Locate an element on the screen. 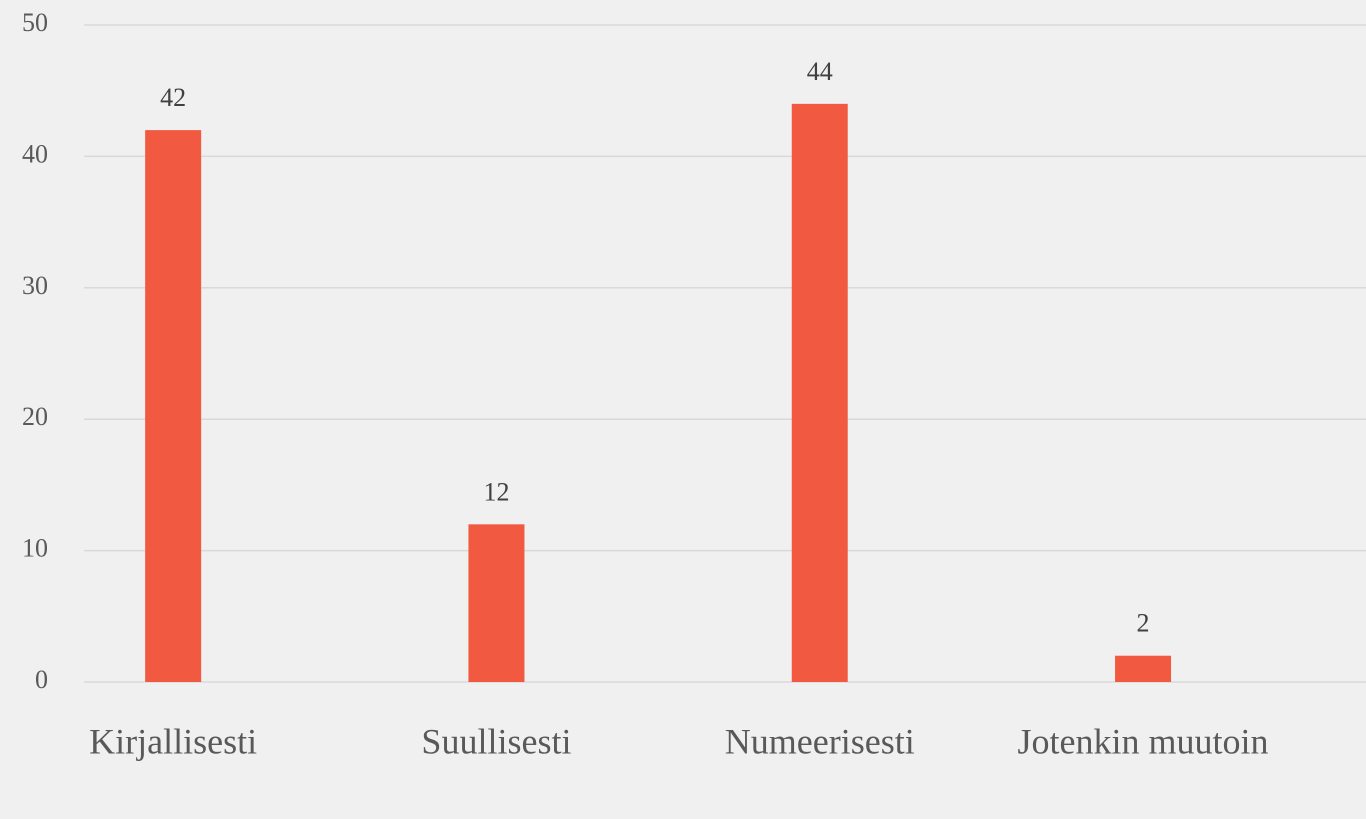  y-tick-label: 10 is located at coordinates (35, 548).